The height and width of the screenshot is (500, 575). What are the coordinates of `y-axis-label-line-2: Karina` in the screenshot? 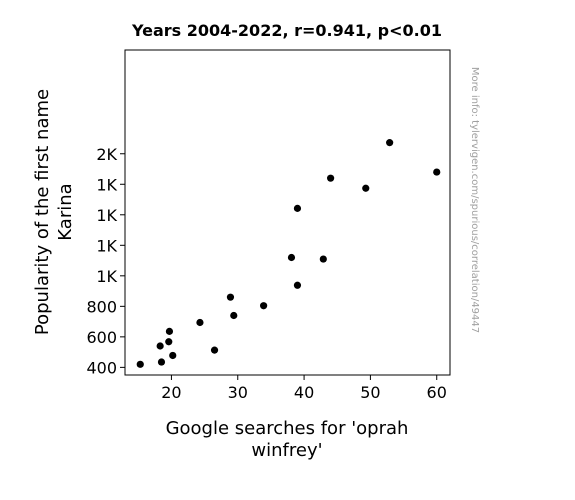 It's located at (65, 211).